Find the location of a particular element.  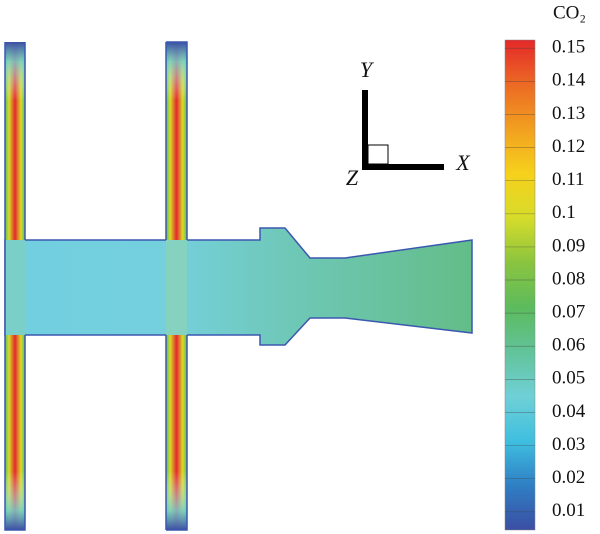

colorbar-tick-label: 0.11 is located at coordinates (568, 179).